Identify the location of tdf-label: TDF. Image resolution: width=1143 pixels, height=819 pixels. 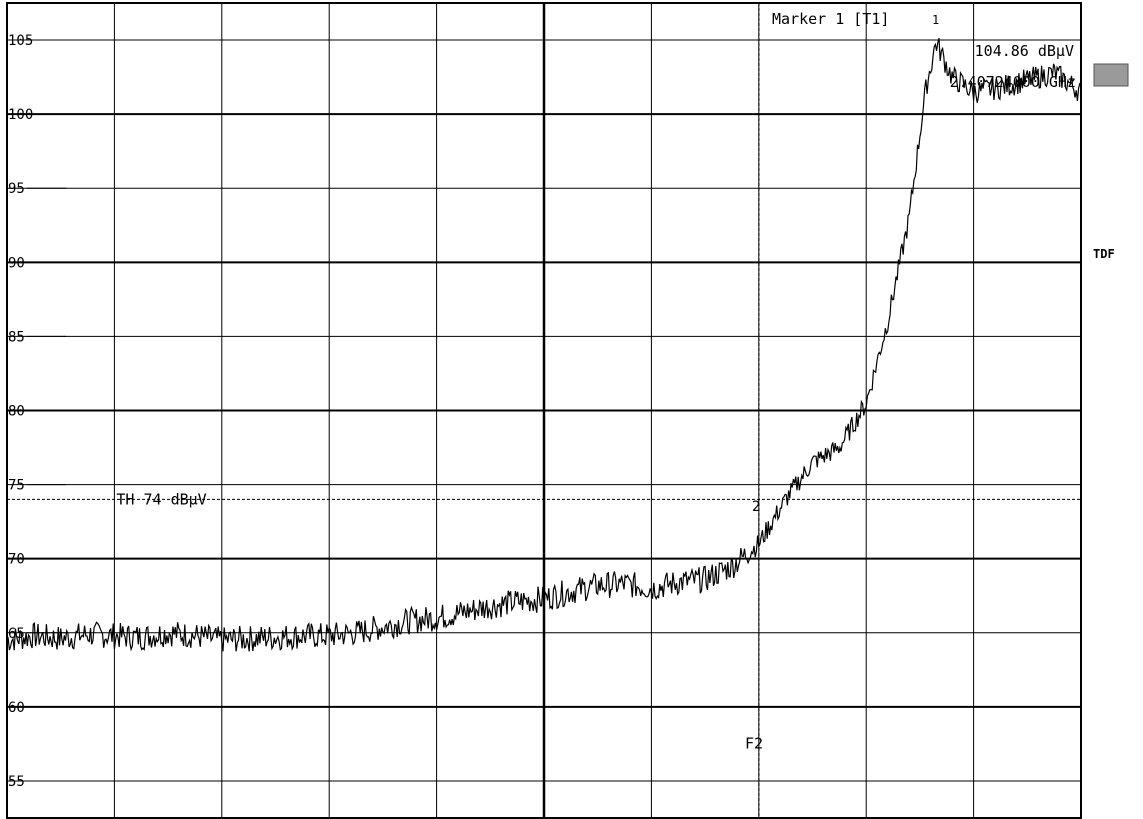
(1104, 254).